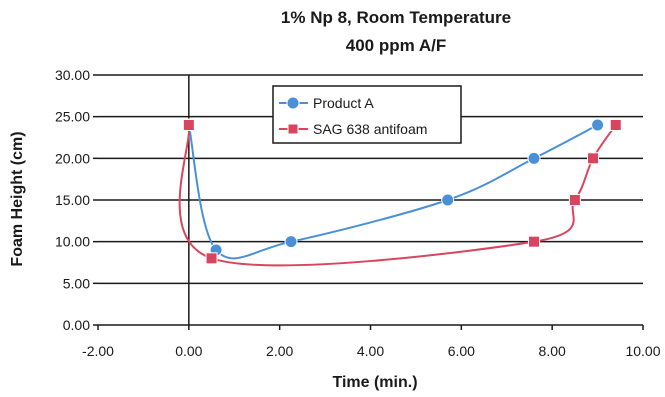  What do you see at coordinates (396, 45) in the screenshot?
I see `chart-title-line-2: 400 ppm A/F` at bounding box center [396, 45].